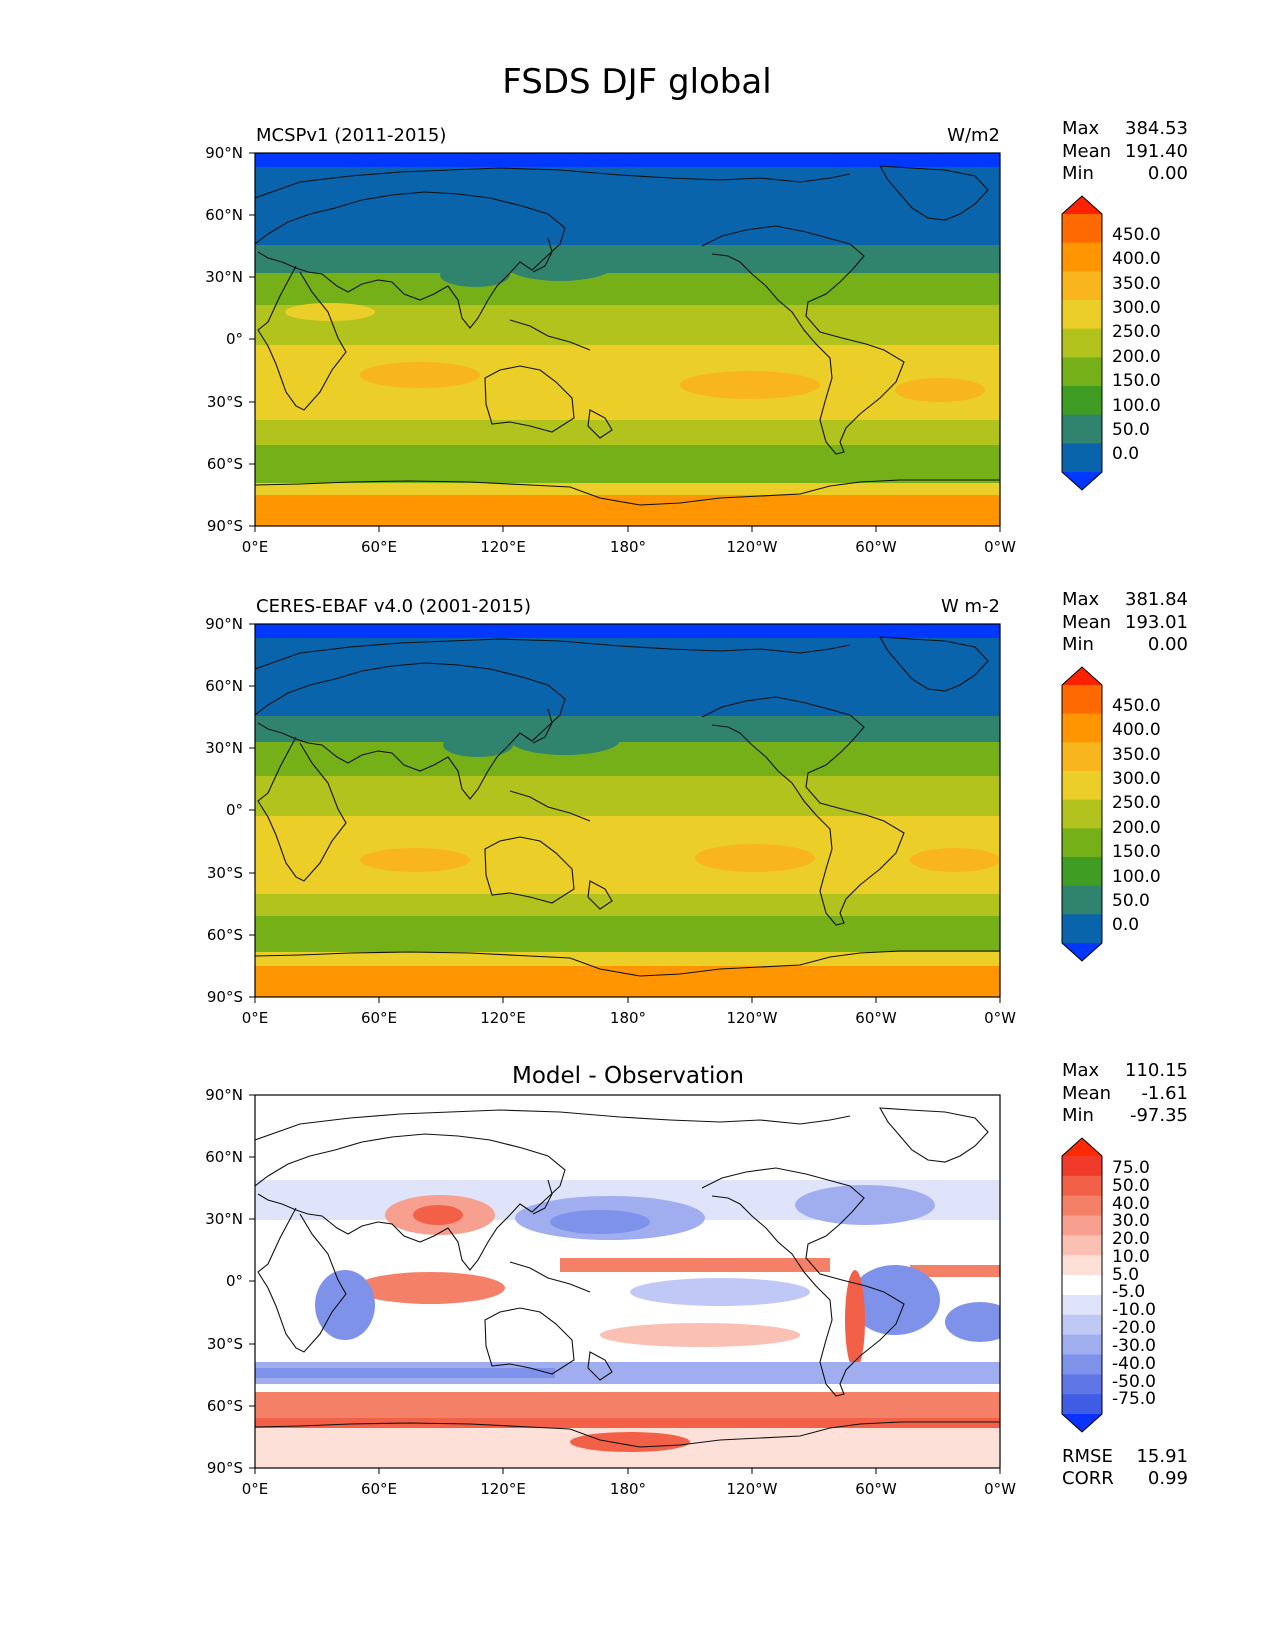 The width and height of the screenshot is (1275, 1650). Describe the element at coordinates (1156, 128) in the screenshot. I see `stat-value: 384.53` at that location.